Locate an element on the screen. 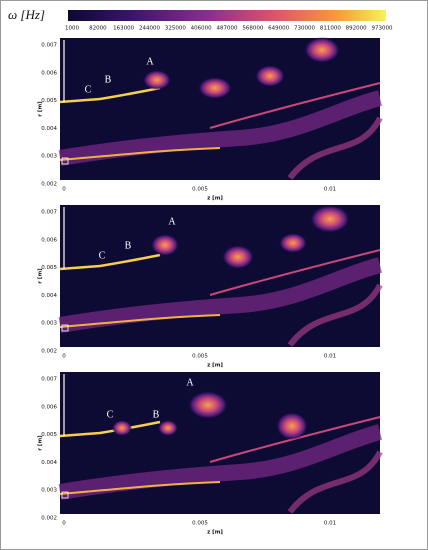 The height and width of the screenshot is (550, 428). colorbar-tick: 163000 is located at coordinates (123, 29).